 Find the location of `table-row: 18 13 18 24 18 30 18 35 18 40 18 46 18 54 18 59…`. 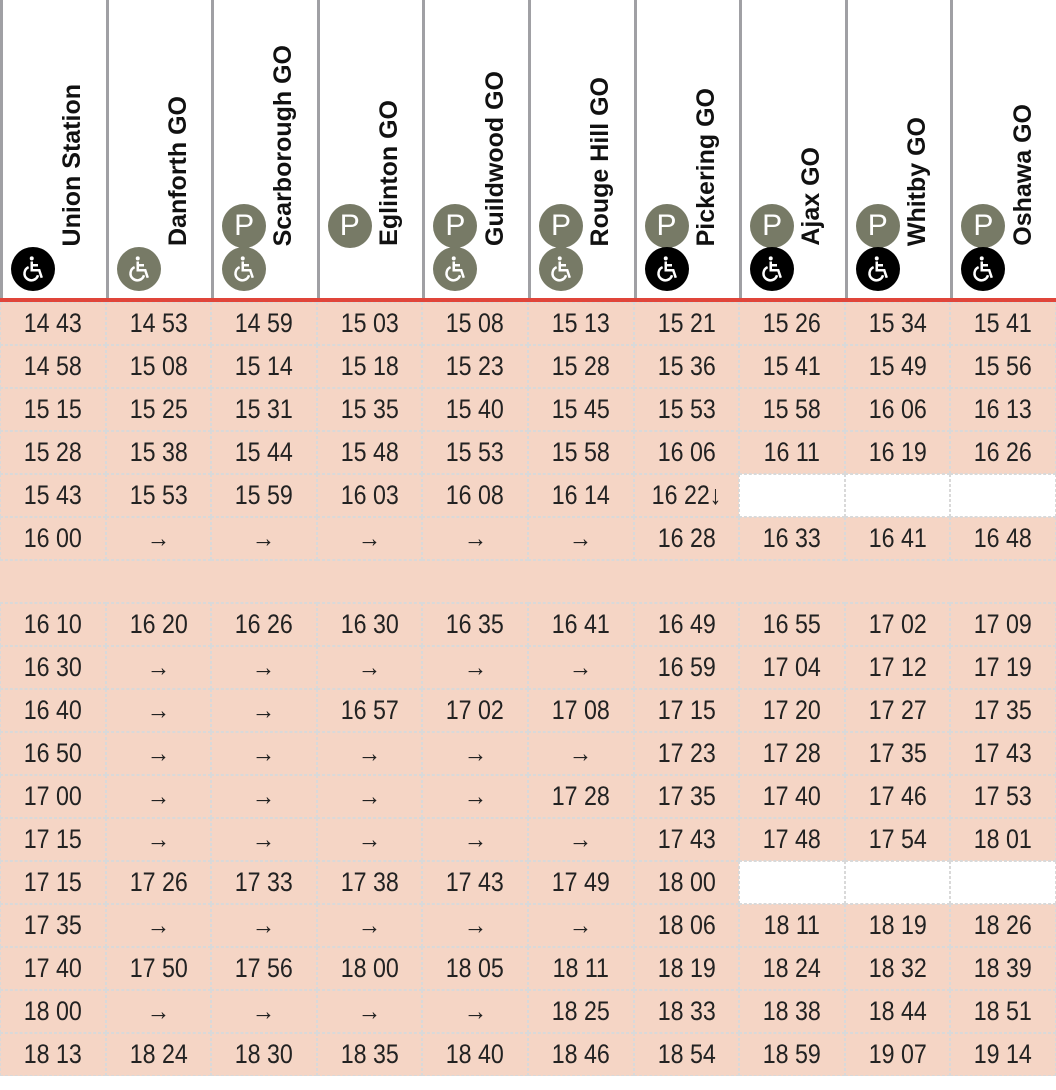

table-row: 18 13 18 24 18 30 18 35 18 40 18 46 18 54 18 59… is located at coordinates (528, 1054).